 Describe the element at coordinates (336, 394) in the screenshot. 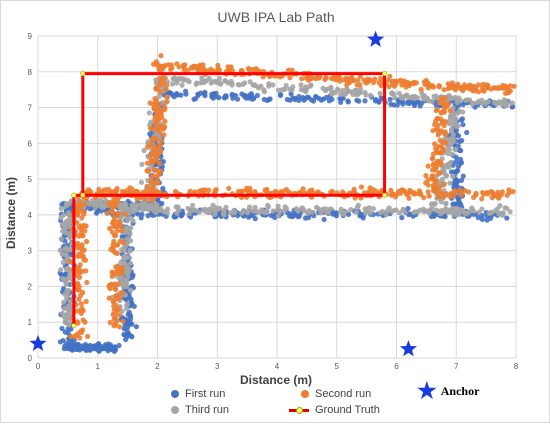

I see `legend-item-second-run: Second run` at that location.